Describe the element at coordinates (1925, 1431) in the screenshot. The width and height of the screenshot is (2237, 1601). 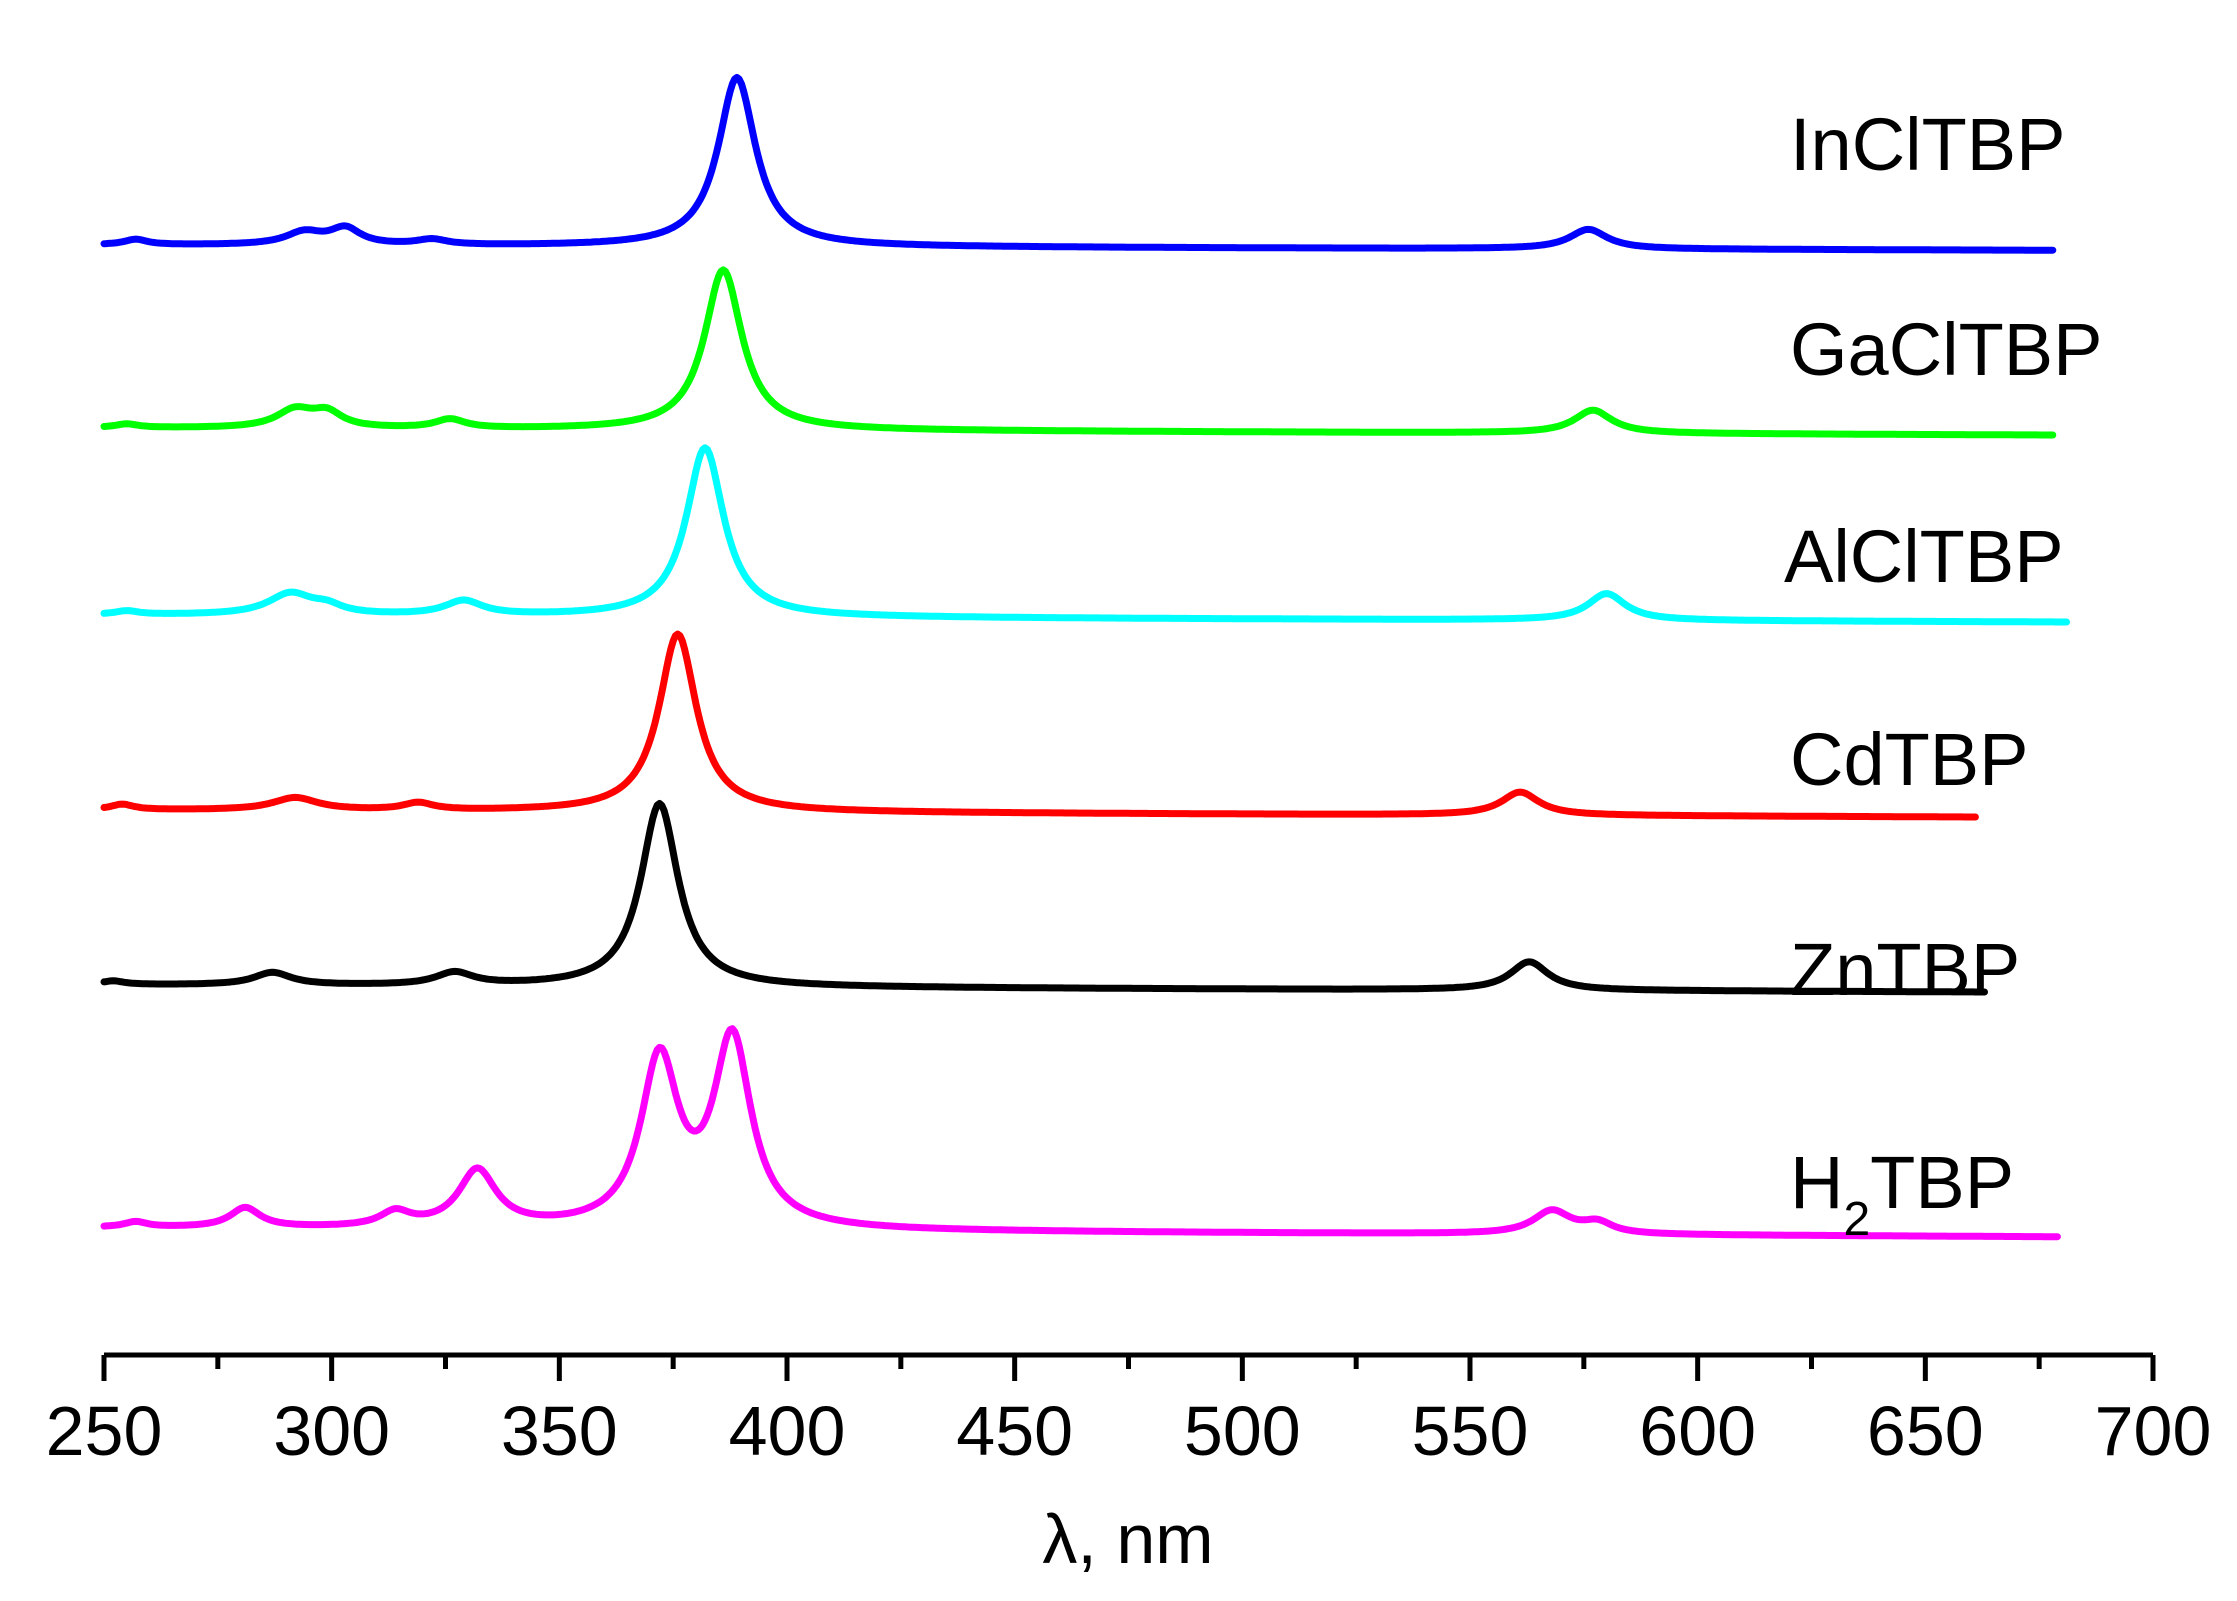
I see `x-tick-label: 650` at that location.